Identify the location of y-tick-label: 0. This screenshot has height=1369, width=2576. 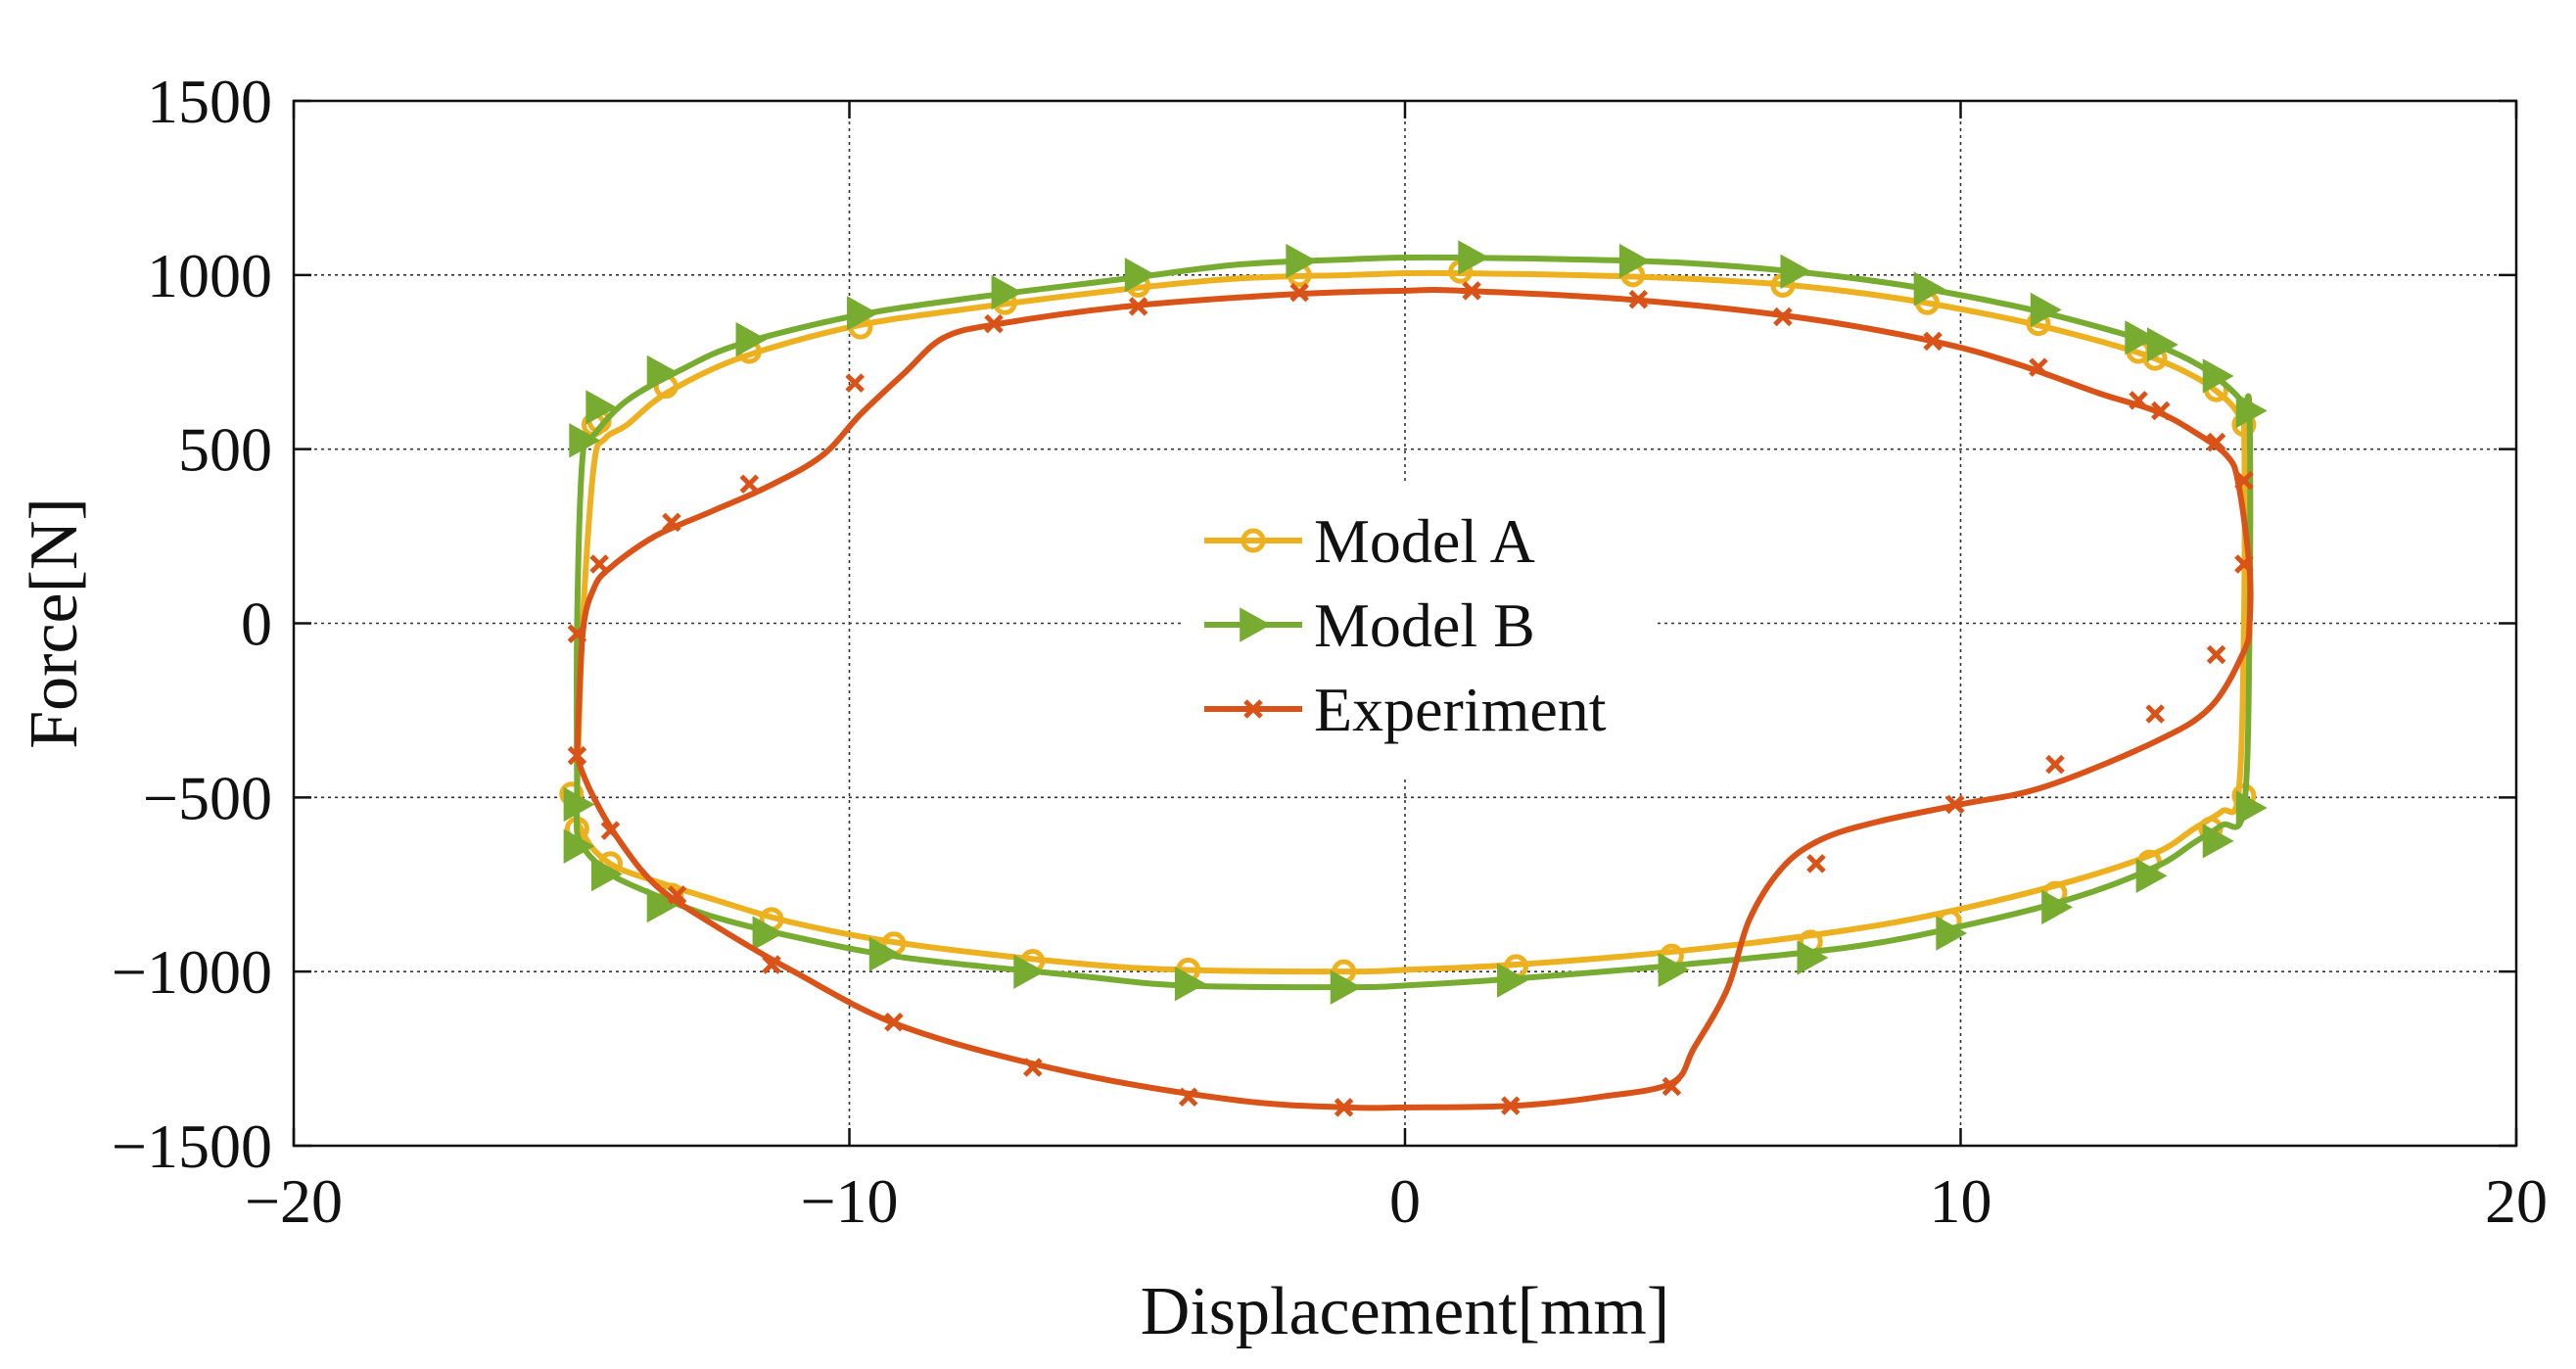
(256, 624).